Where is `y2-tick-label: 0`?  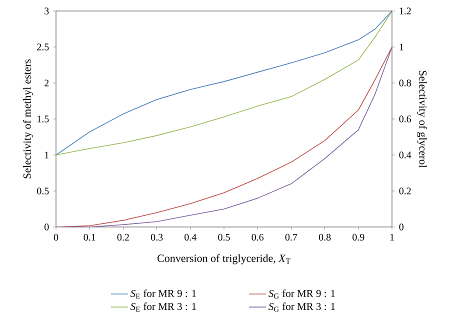 y2-tick-label: 0 is located at coordinates (401, 227).